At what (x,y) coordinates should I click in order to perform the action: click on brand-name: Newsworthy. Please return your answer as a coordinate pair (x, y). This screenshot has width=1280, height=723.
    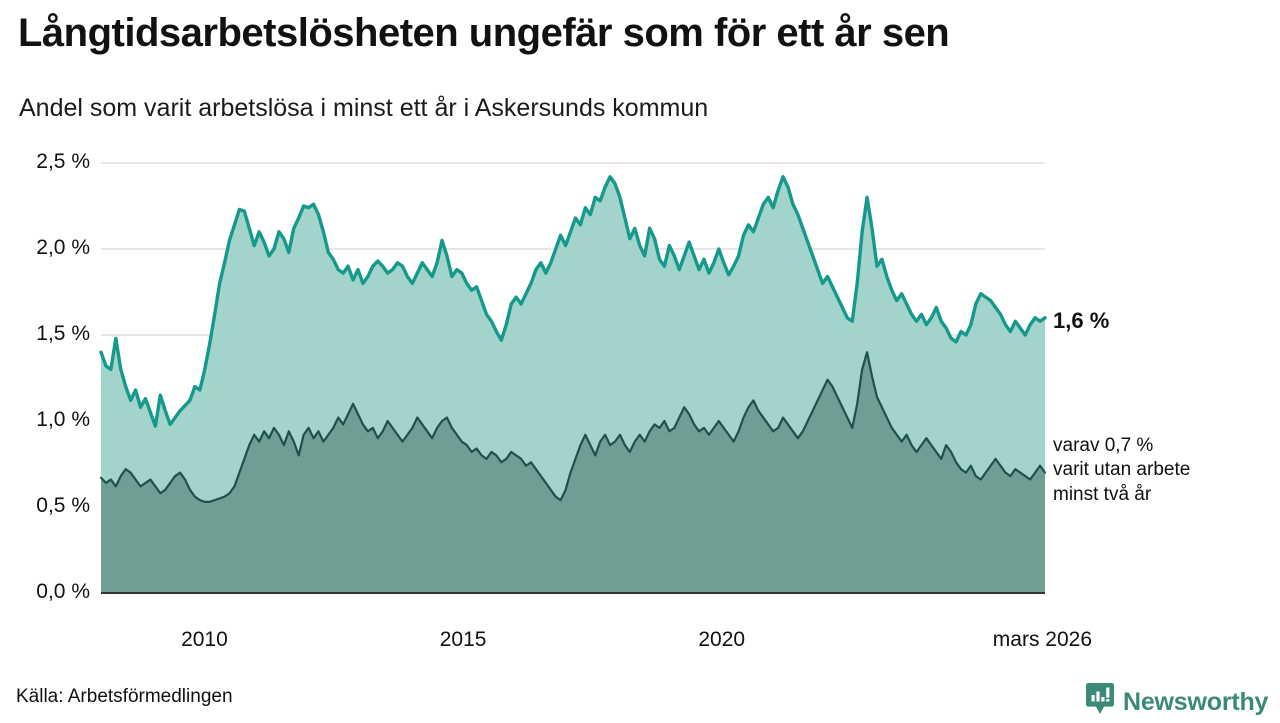
    Looking at the image, I should click on (1196, 702).